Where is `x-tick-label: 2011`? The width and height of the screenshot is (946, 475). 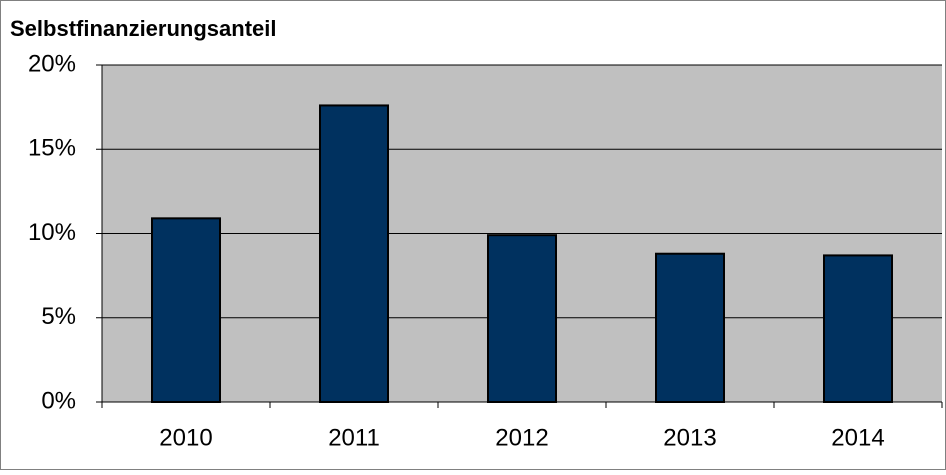
x-tick-label: 2011 is located at coordinates (354, 437).